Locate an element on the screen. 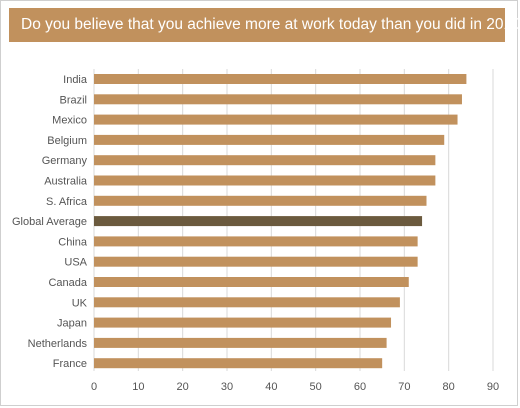 The height and width of the screenshot is (408, 520). x-tick-label: 80 is located at coordinates (449, 387).